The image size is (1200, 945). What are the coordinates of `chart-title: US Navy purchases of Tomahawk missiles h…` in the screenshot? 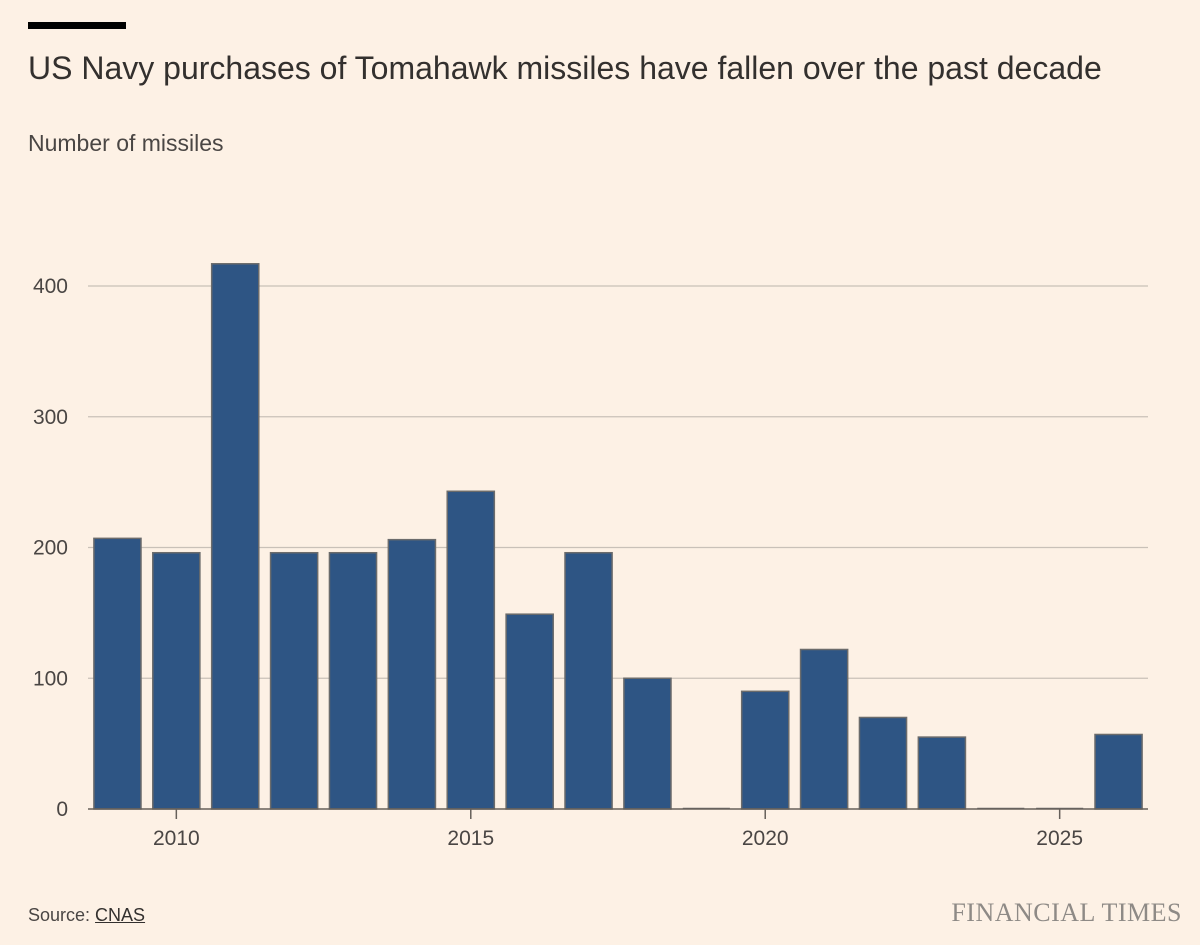 It's located at (565, 68).